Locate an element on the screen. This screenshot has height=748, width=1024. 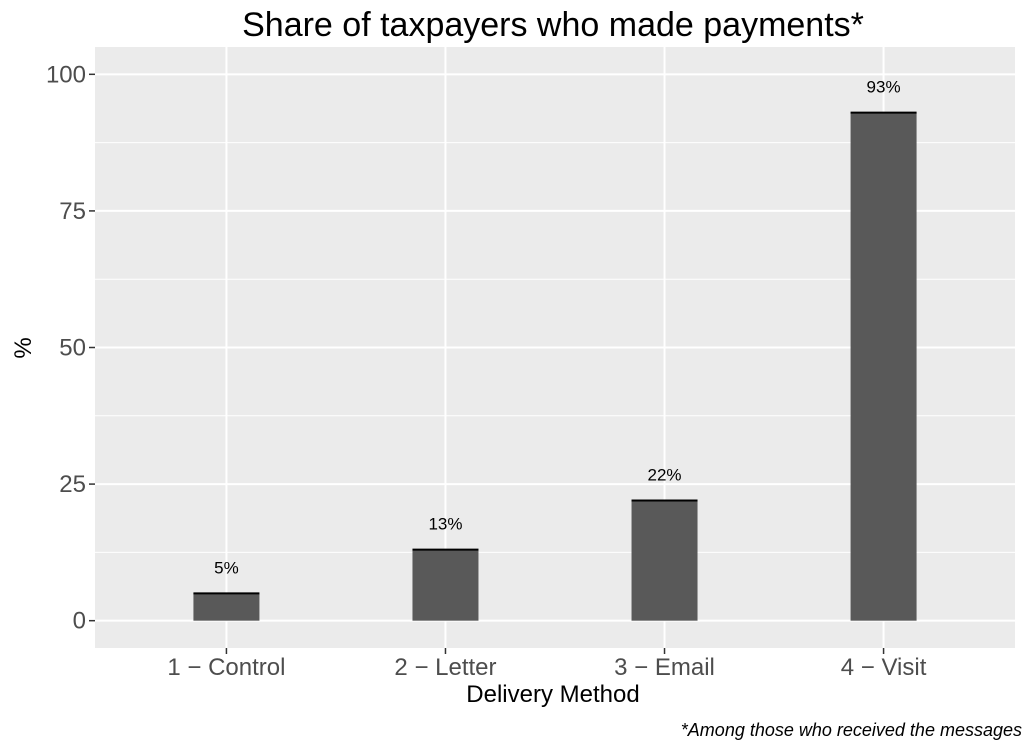
value-label: 93% is located at coordinates (884, 87).